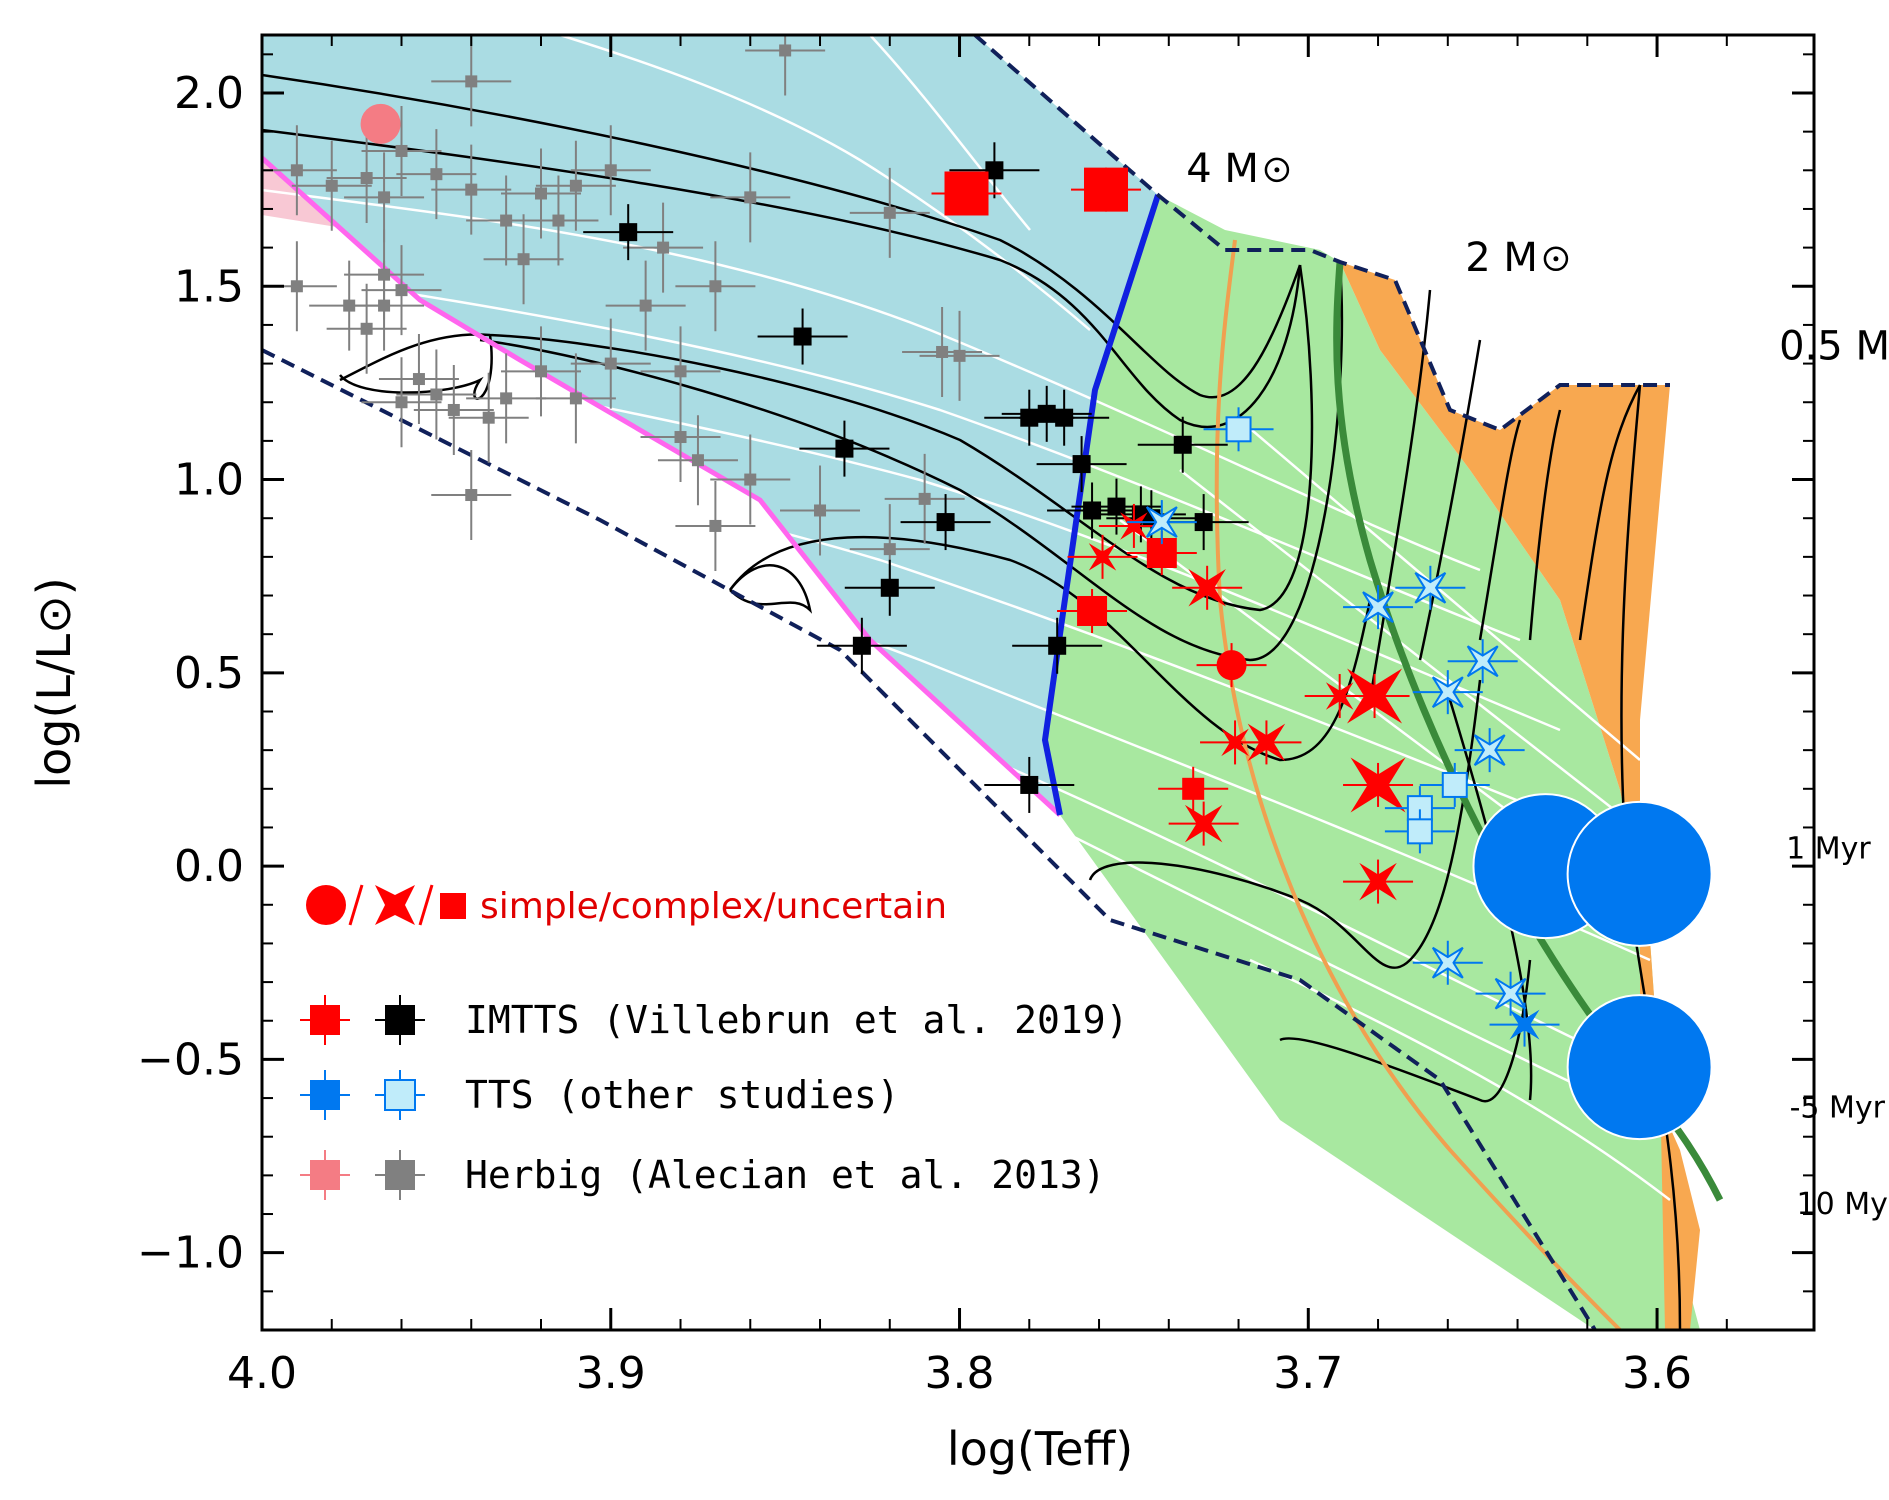 The height and width of the screenshot is (1500, 1889). I want to click on x-tick-label: 3.7, so click(1308, 1373).